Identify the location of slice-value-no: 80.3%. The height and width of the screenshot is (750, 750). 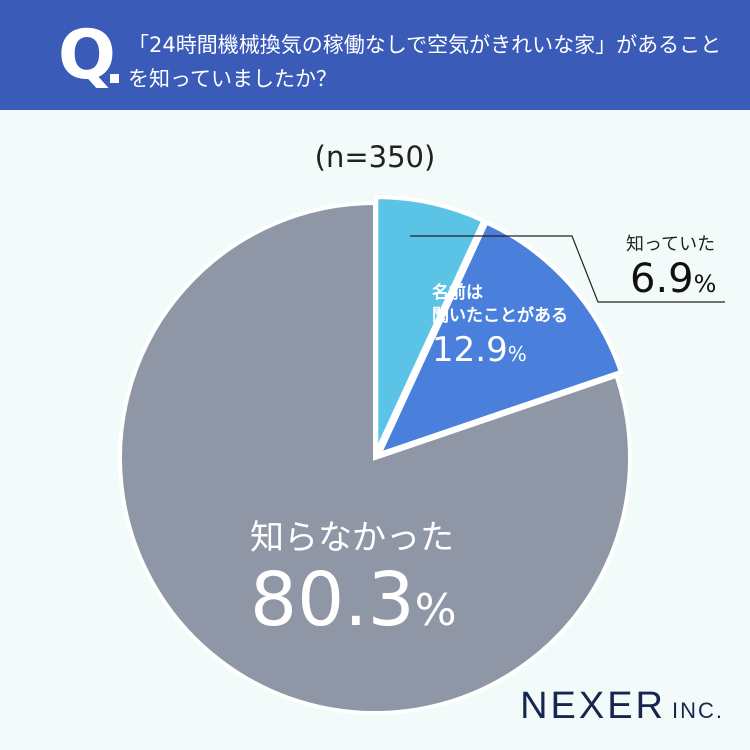
(353, 600).